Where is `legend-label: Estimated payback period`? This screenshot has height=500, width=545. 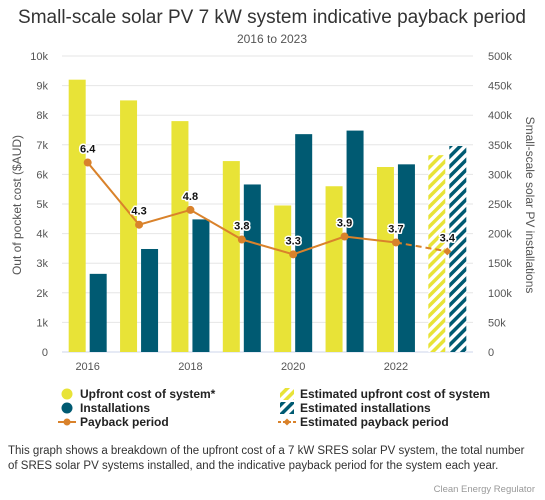
legend-label: Estimated payback period is located at coordinates (374, 422).